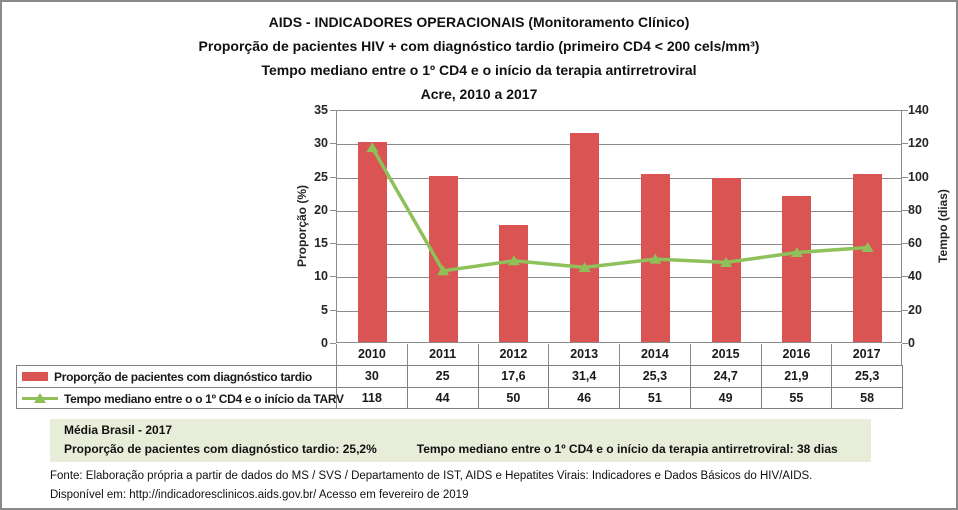 The image size is (958, 510). I want to click on bar-2017, so click(868, 257).